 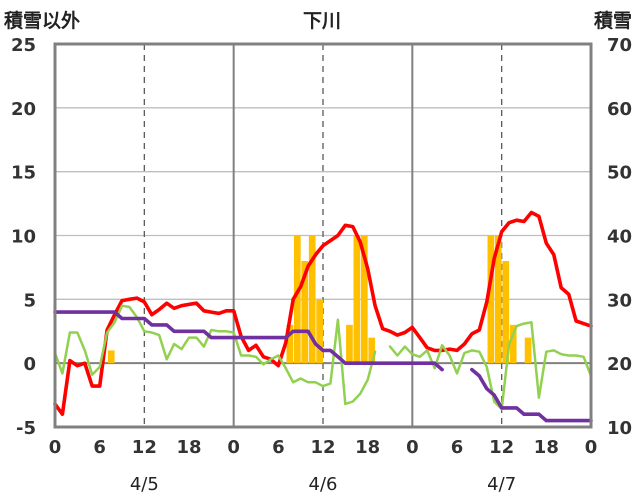 I want to click on date-labels: 4/5 4/6 4/7, so click(x=323, y=484).